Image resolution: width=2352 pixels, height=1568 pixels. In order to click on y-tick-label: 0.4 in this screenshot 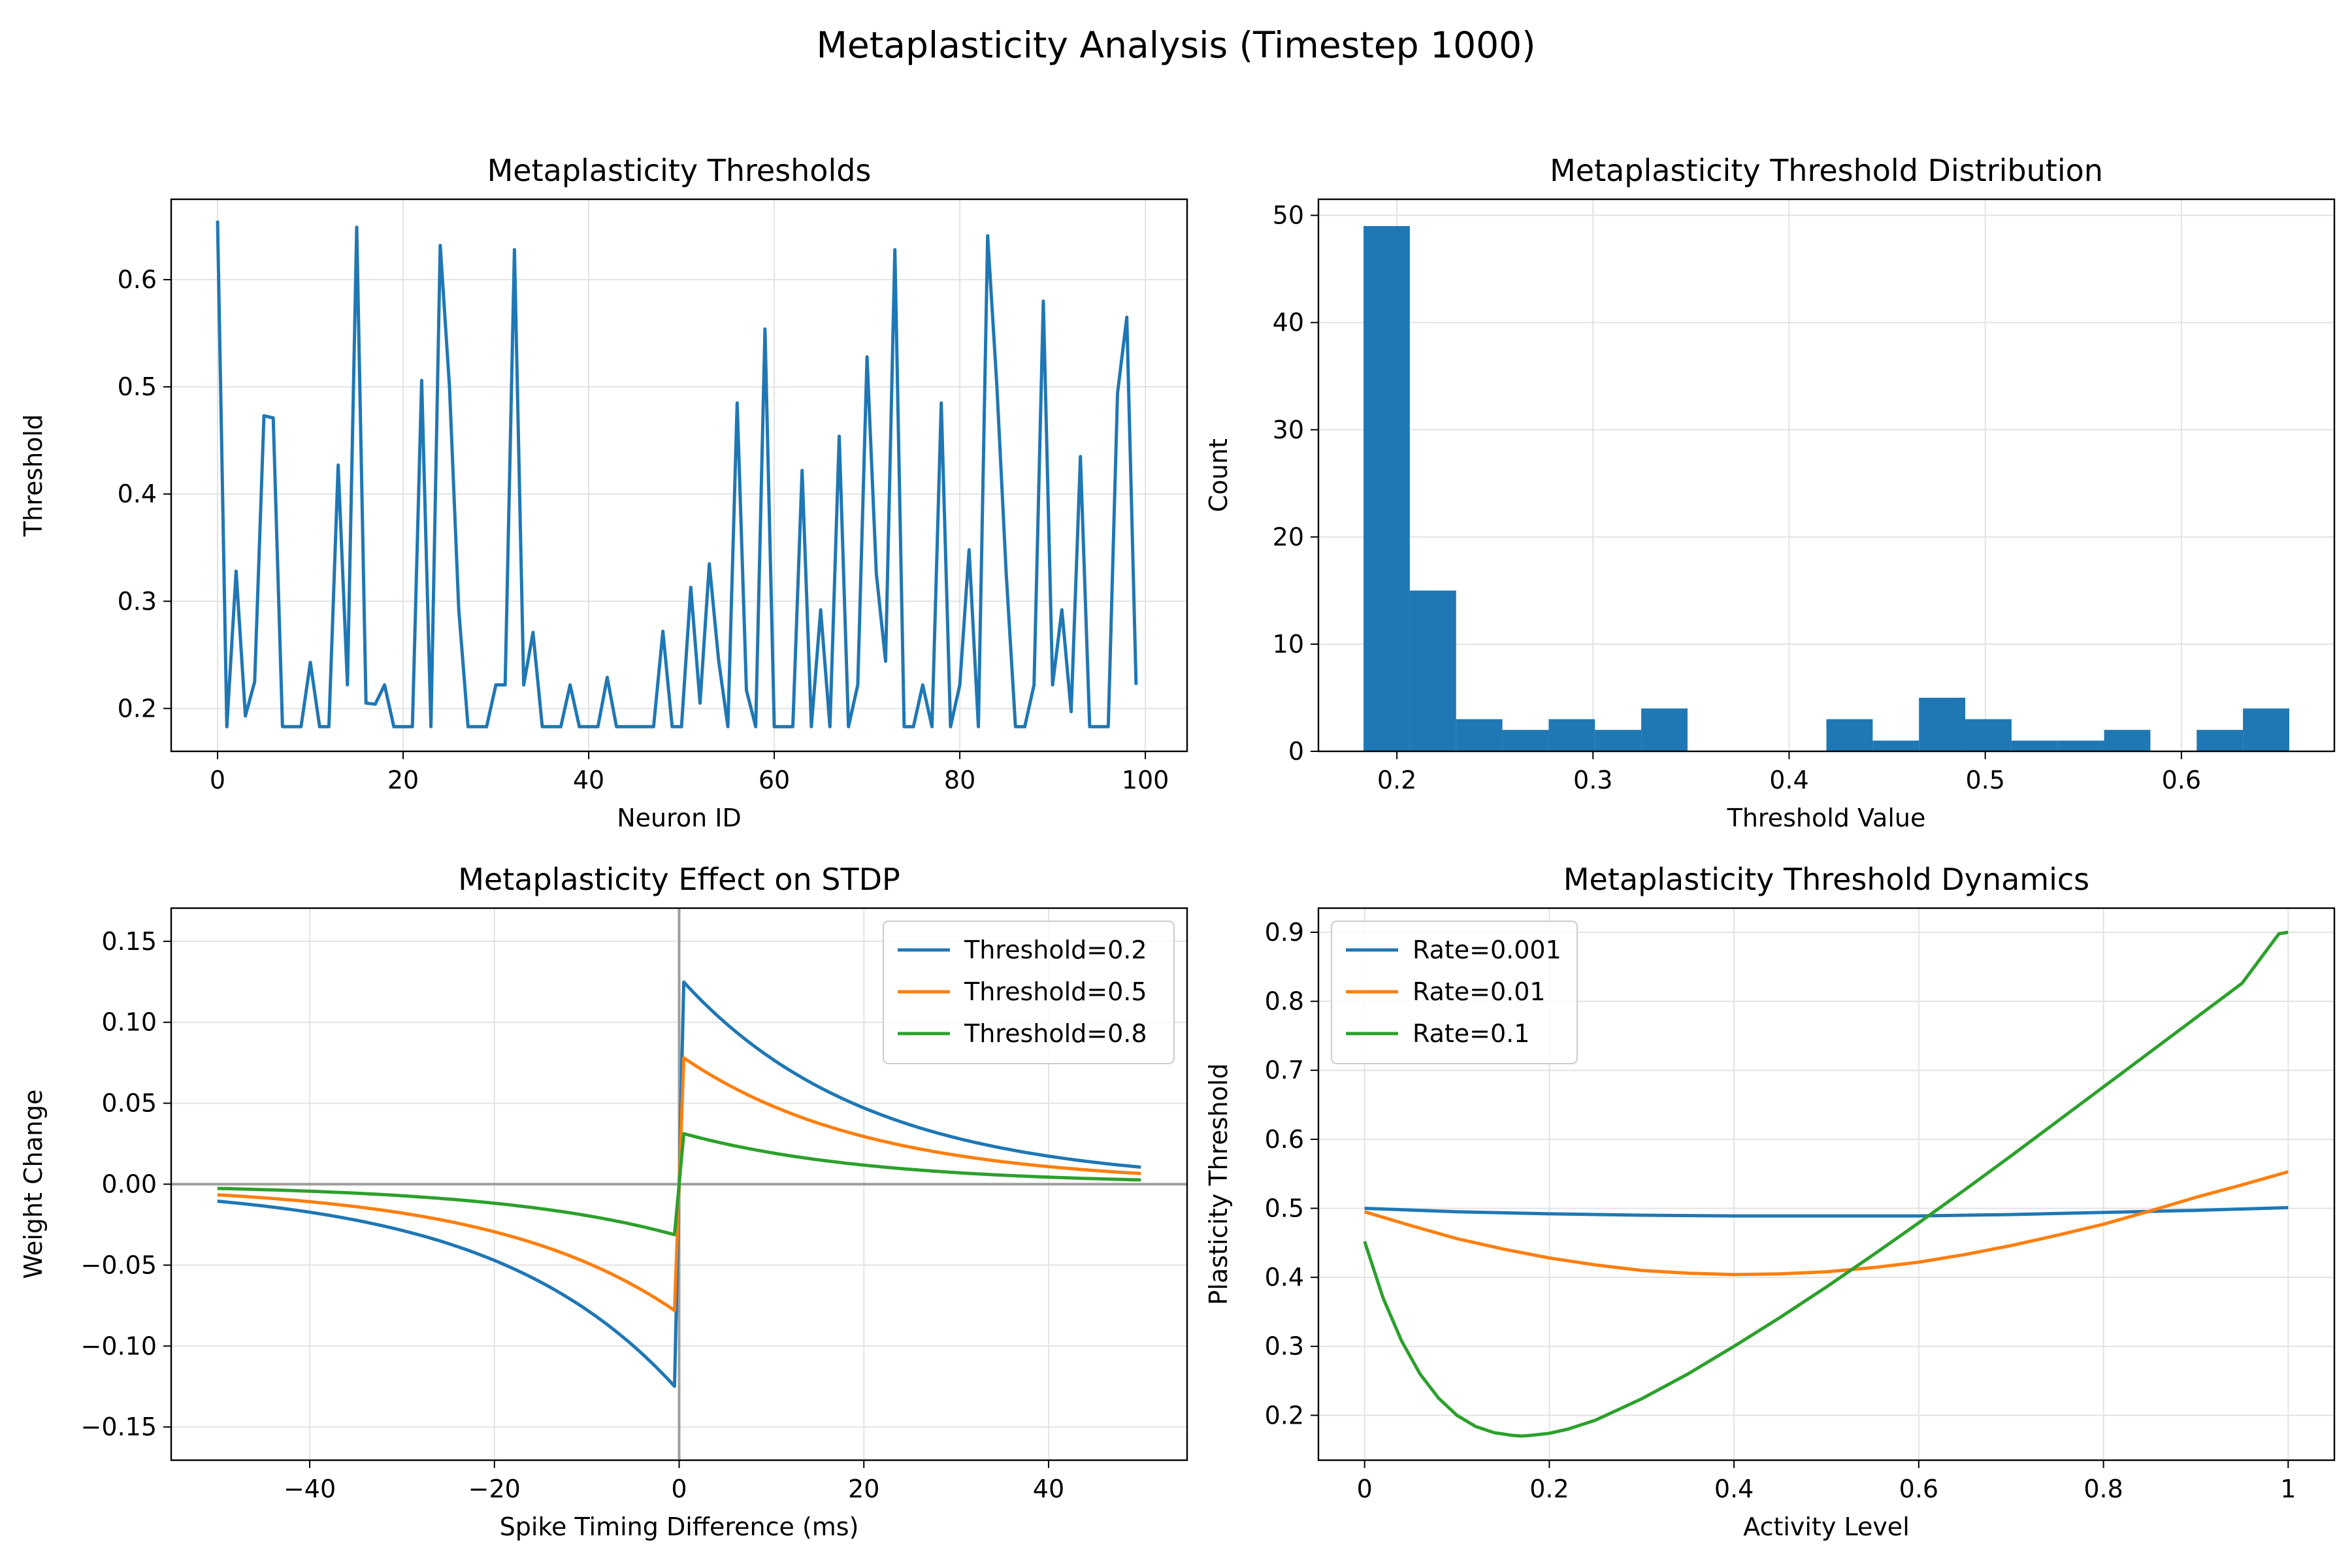, I will do `click(1284, 1277)`.